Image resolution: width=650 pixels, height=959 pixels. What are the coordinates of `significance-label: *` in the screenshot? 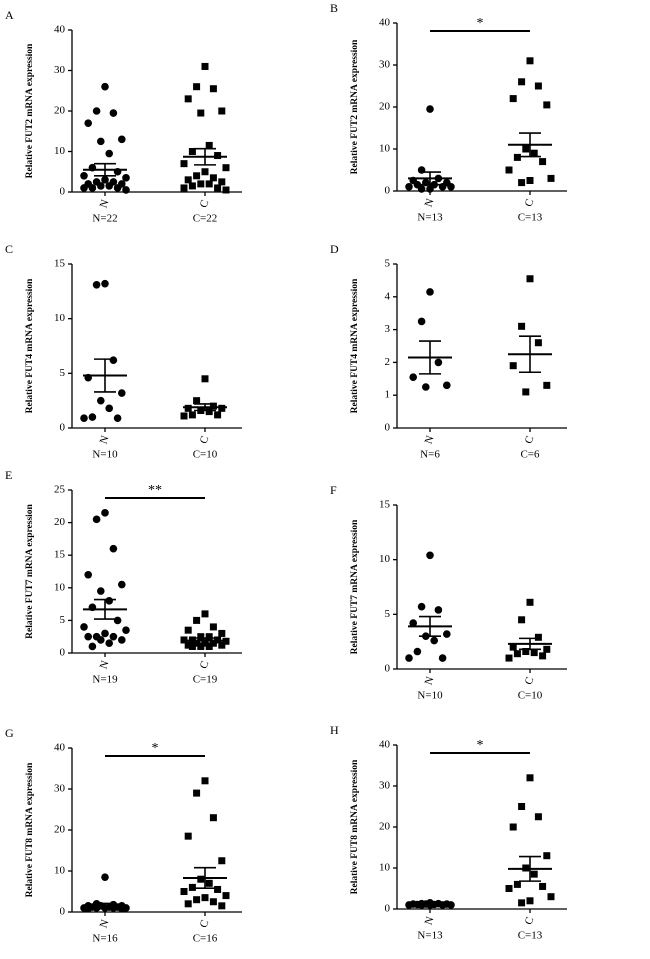 It's located at (480, 23).